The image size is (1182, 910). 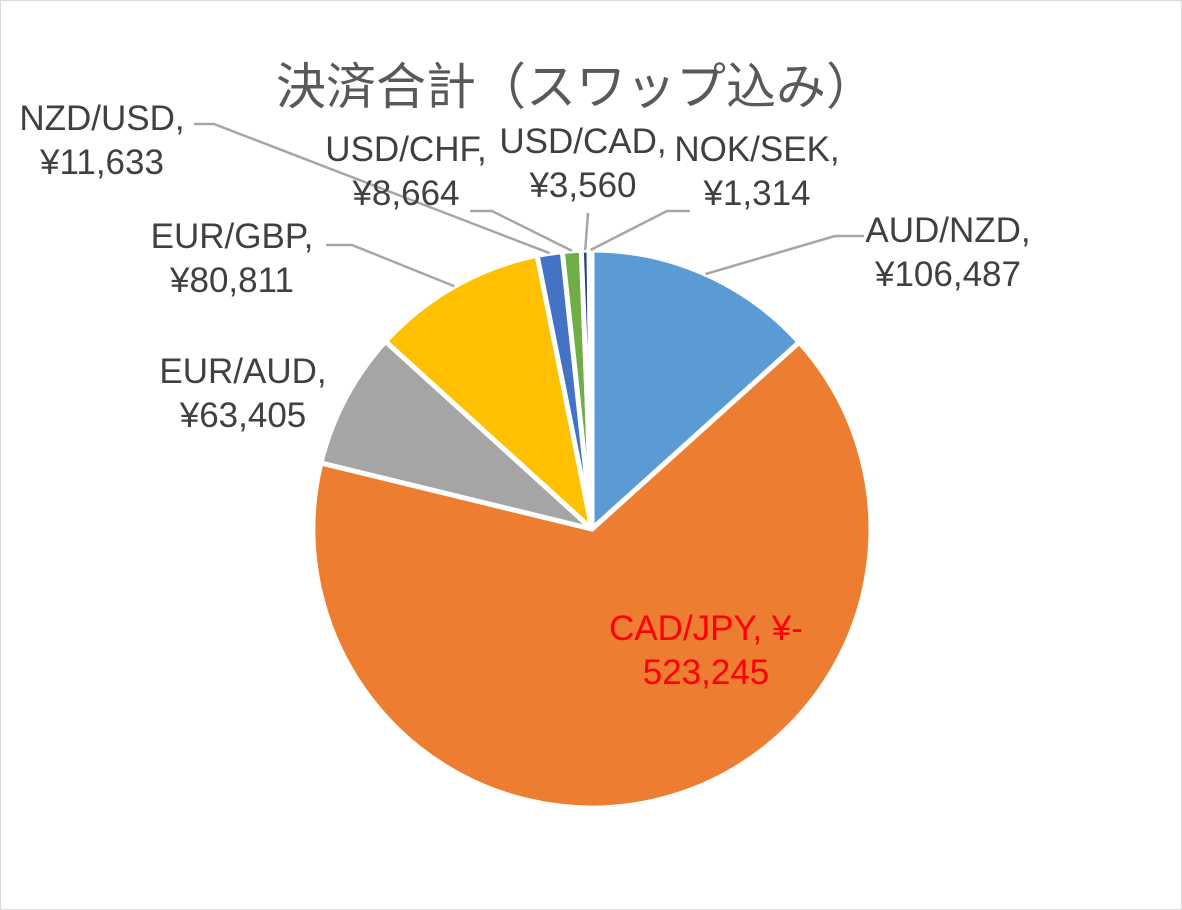 What do you see at coordinates (101, 140) in the screenshot?
I see `data-label-nzd-usd: NZD/USD, ¥11,633` at bounding box center [101, 140].